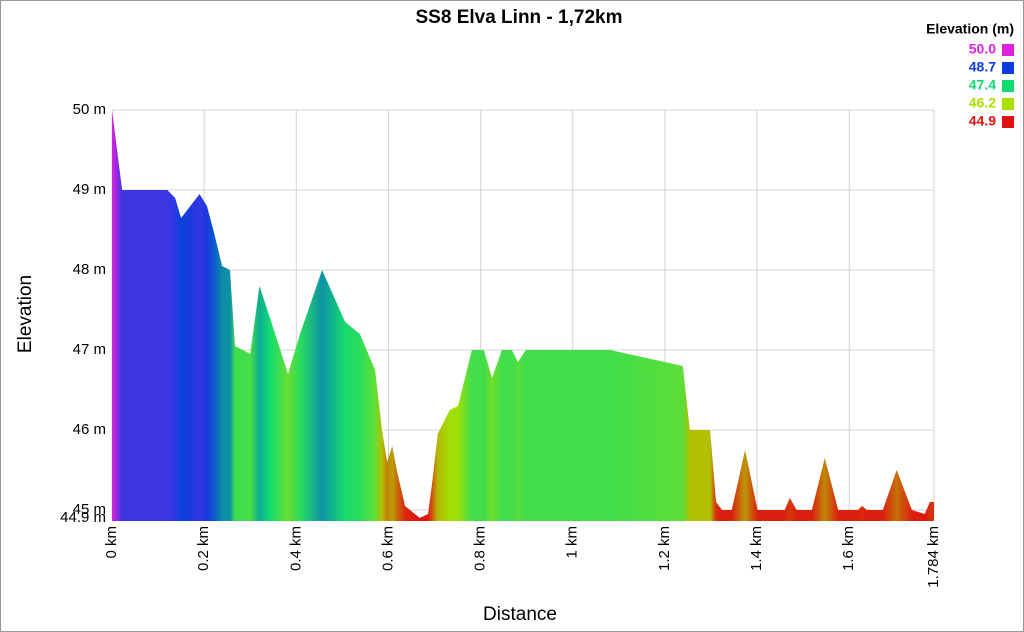 The image size is (1024, 632). Describe the element at coordinates (982, 121) in the screenshot. I see `legend-label: 44.9` at that location.